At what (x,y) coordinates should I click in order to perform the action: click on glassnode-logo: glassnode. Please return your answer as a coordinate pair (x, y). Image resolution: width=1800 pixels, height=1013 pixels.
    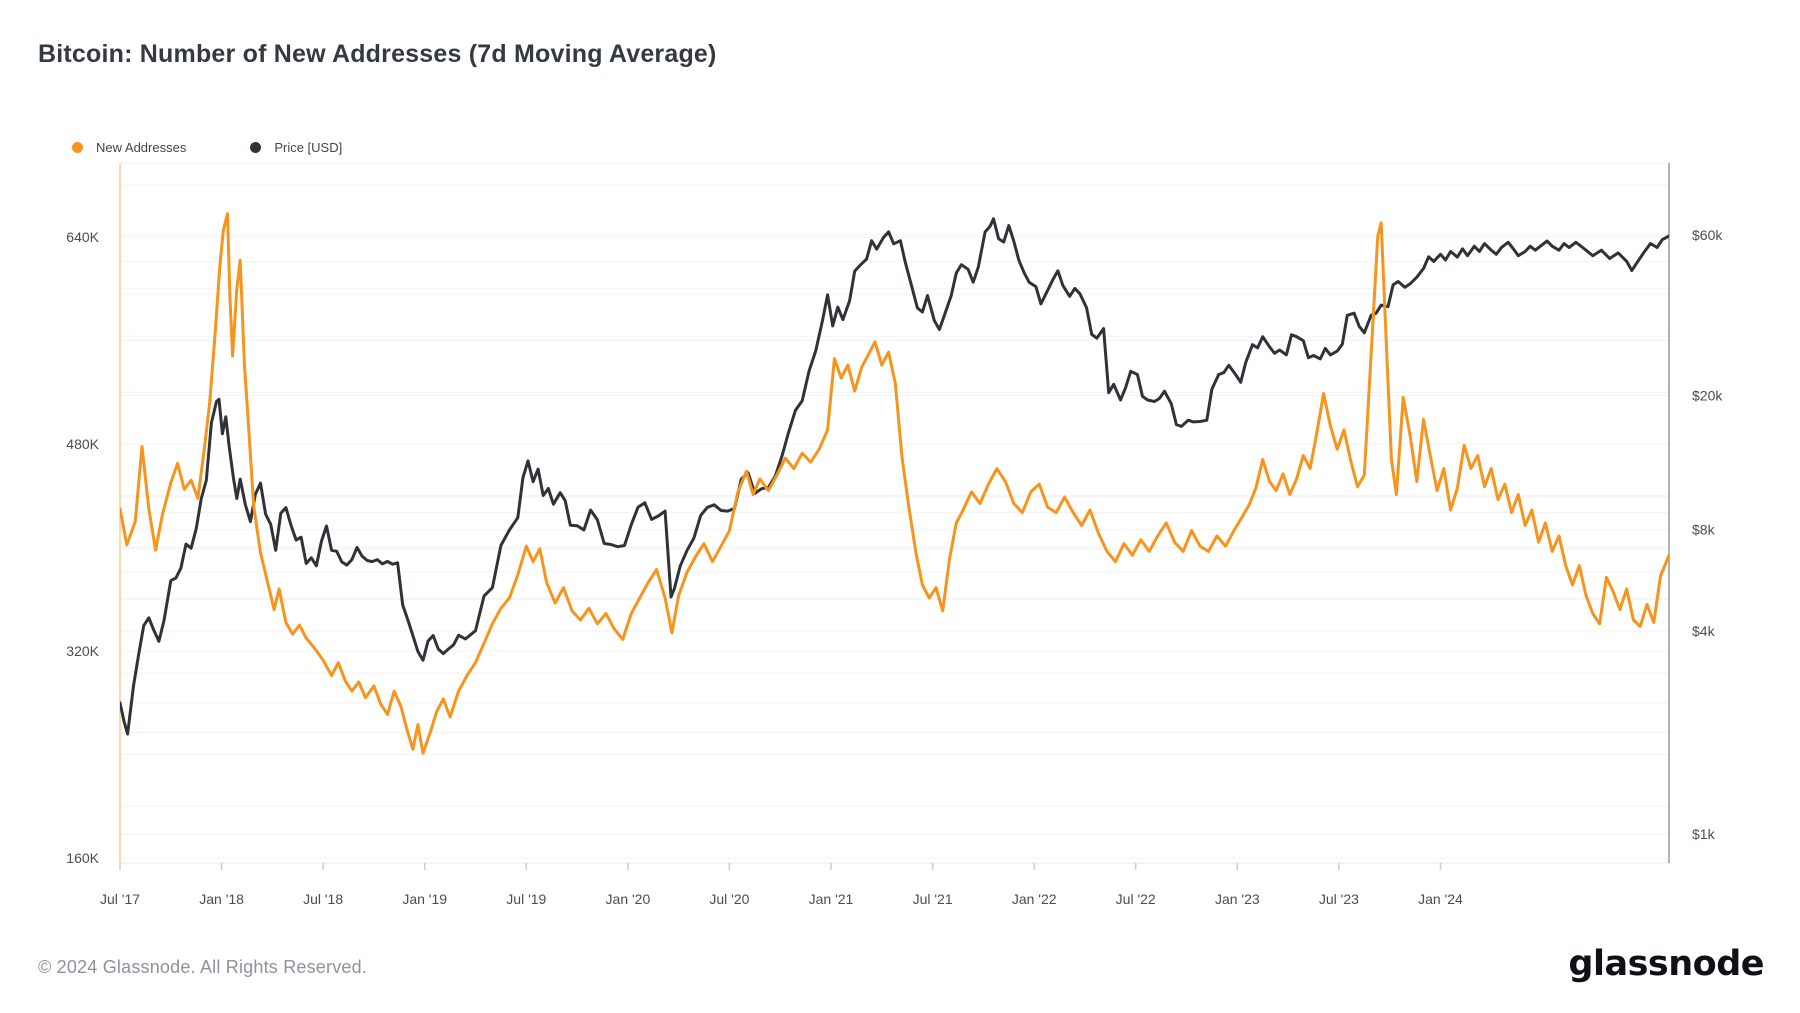
    Looking at the image, I should click on (1666, 964).